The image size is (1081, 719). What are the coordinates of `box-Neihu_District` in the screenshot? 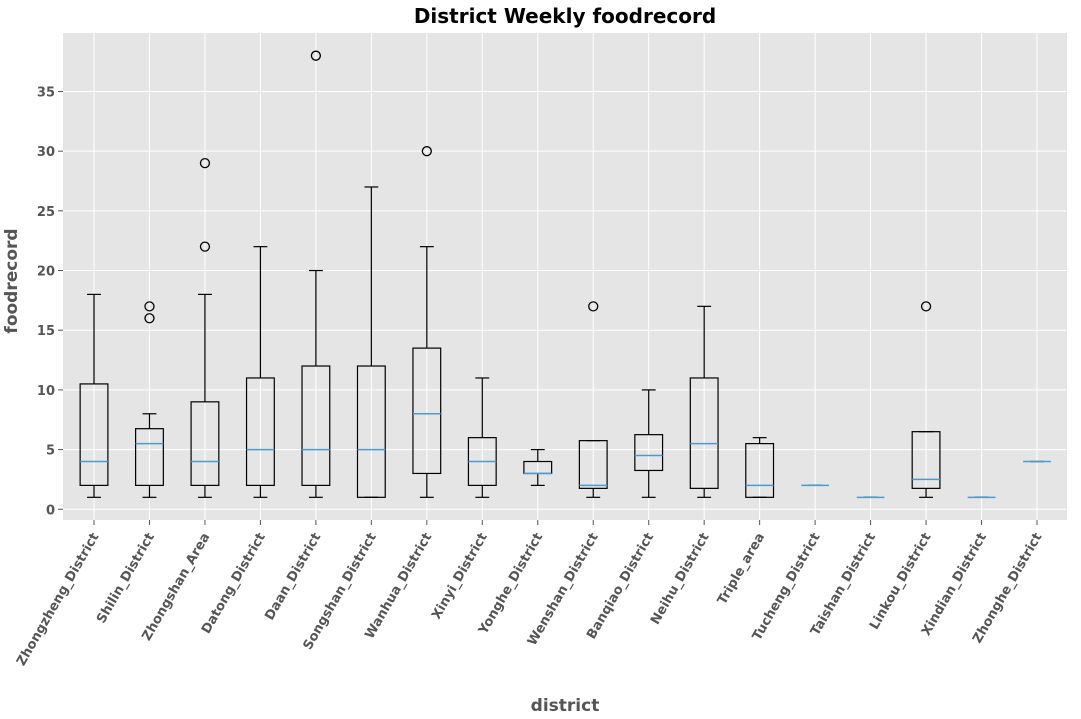 It's located at (704, 401).